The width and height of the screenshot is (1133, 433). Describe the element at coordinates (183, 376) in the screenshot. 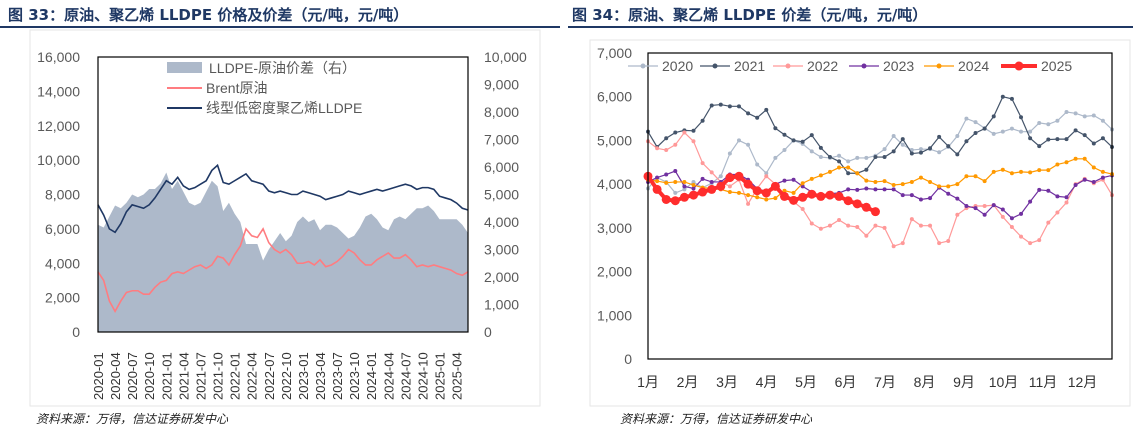

I see `x-tick-label: 2021-04` at that location.